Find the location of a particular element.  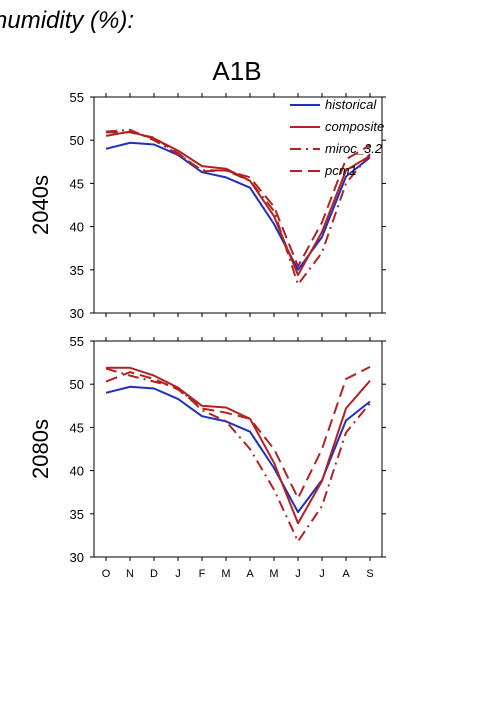

legend-label: pcm1 is located at coordinates (340, 170).